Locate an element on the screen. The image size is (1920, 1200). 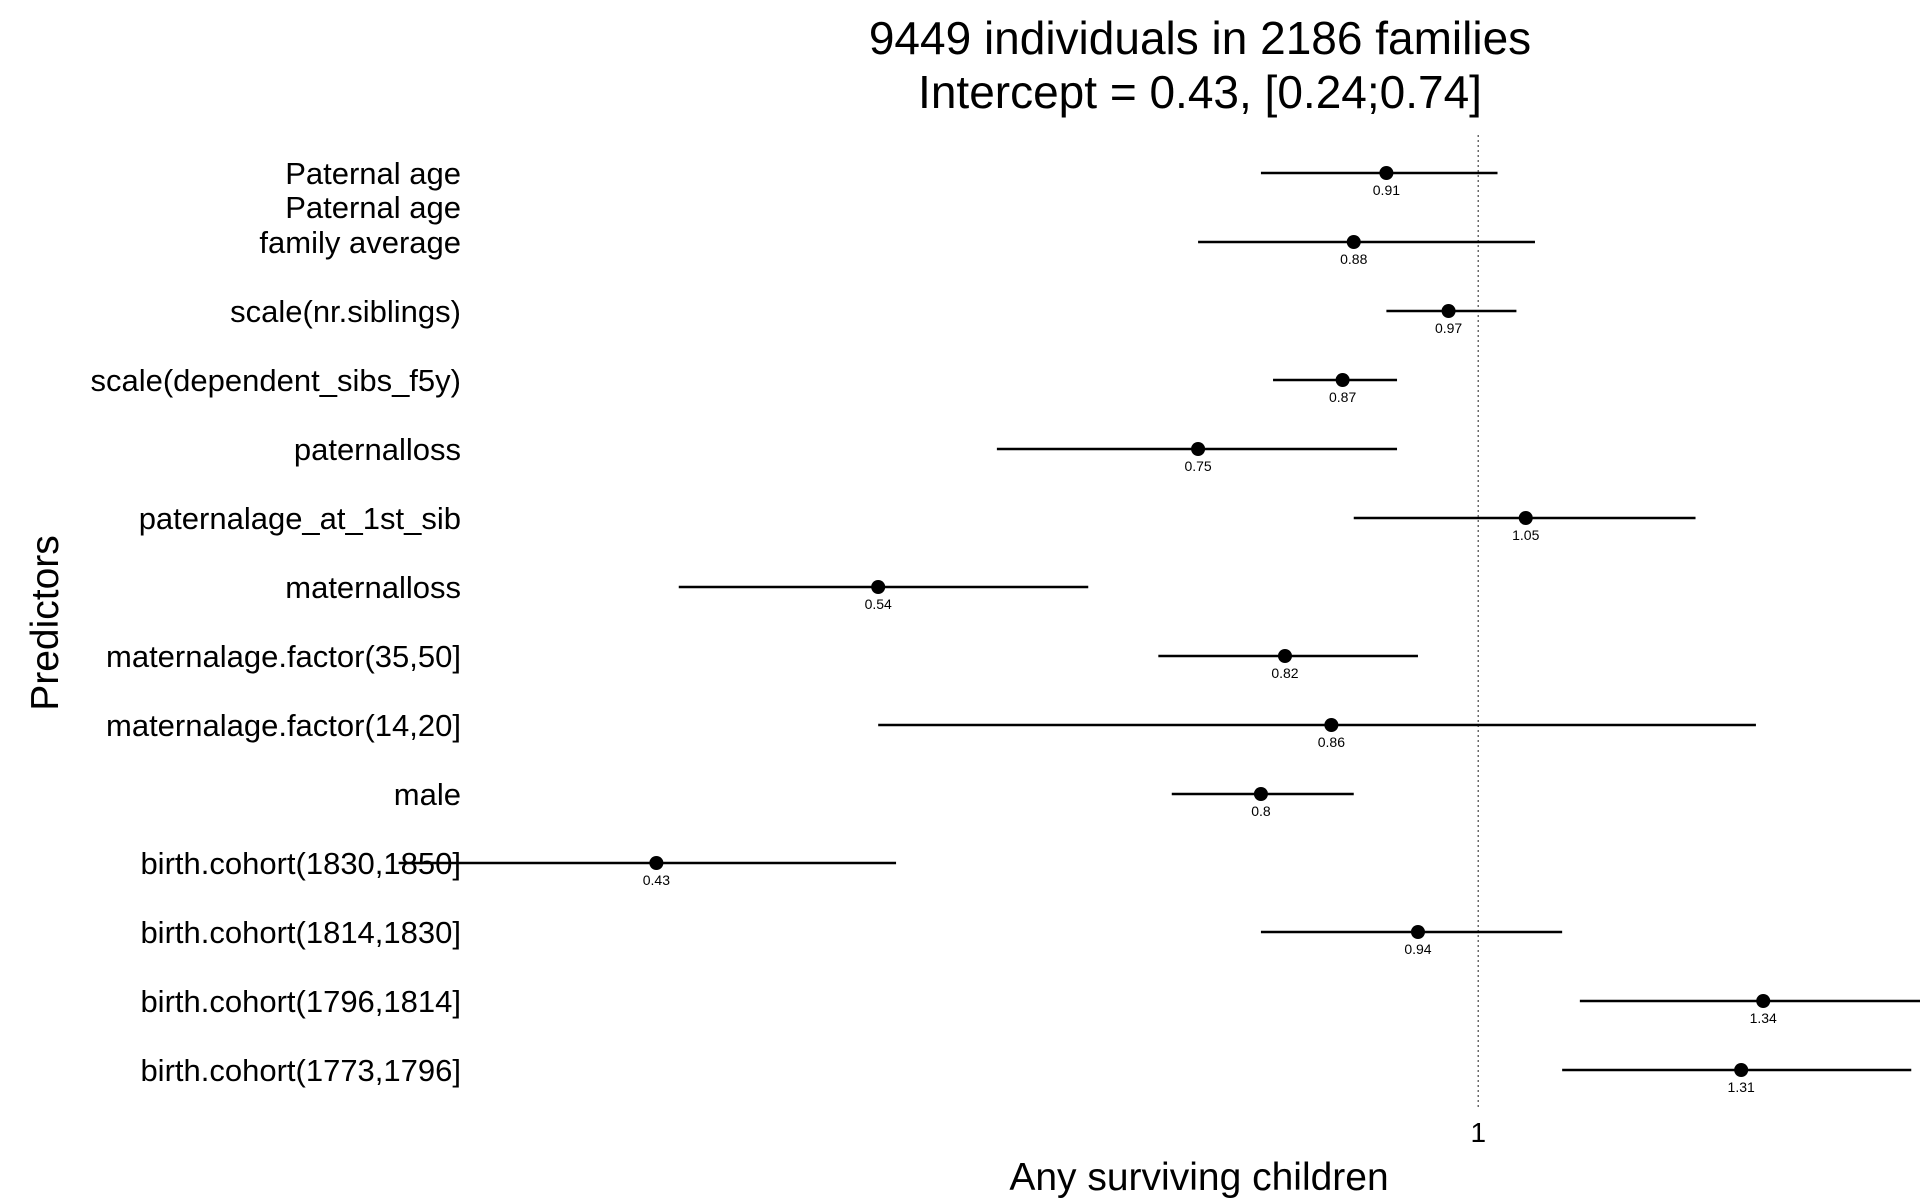
forest-row: maternalage.factor(14,20] 0.86 is located at coordinates (931, 729).